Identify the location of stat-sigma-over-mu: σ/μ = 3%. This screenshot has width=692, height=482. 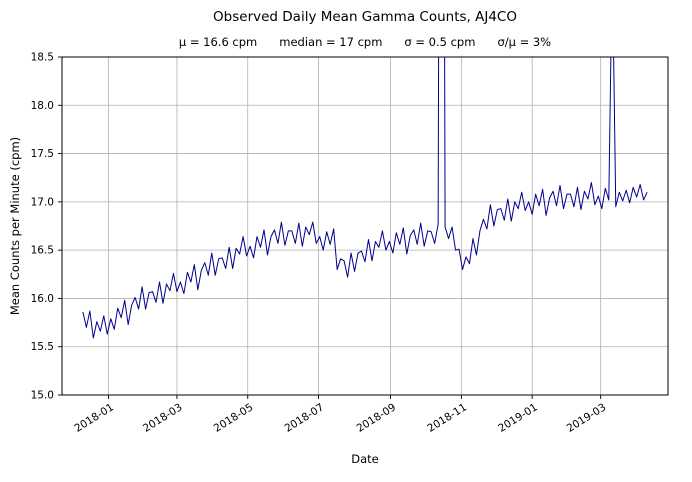
(524, 42).